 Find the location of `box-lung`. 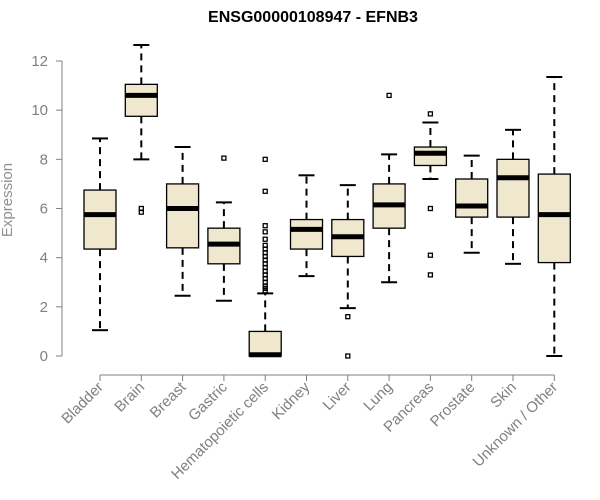

box-lung is located at coordinates (389, 188).